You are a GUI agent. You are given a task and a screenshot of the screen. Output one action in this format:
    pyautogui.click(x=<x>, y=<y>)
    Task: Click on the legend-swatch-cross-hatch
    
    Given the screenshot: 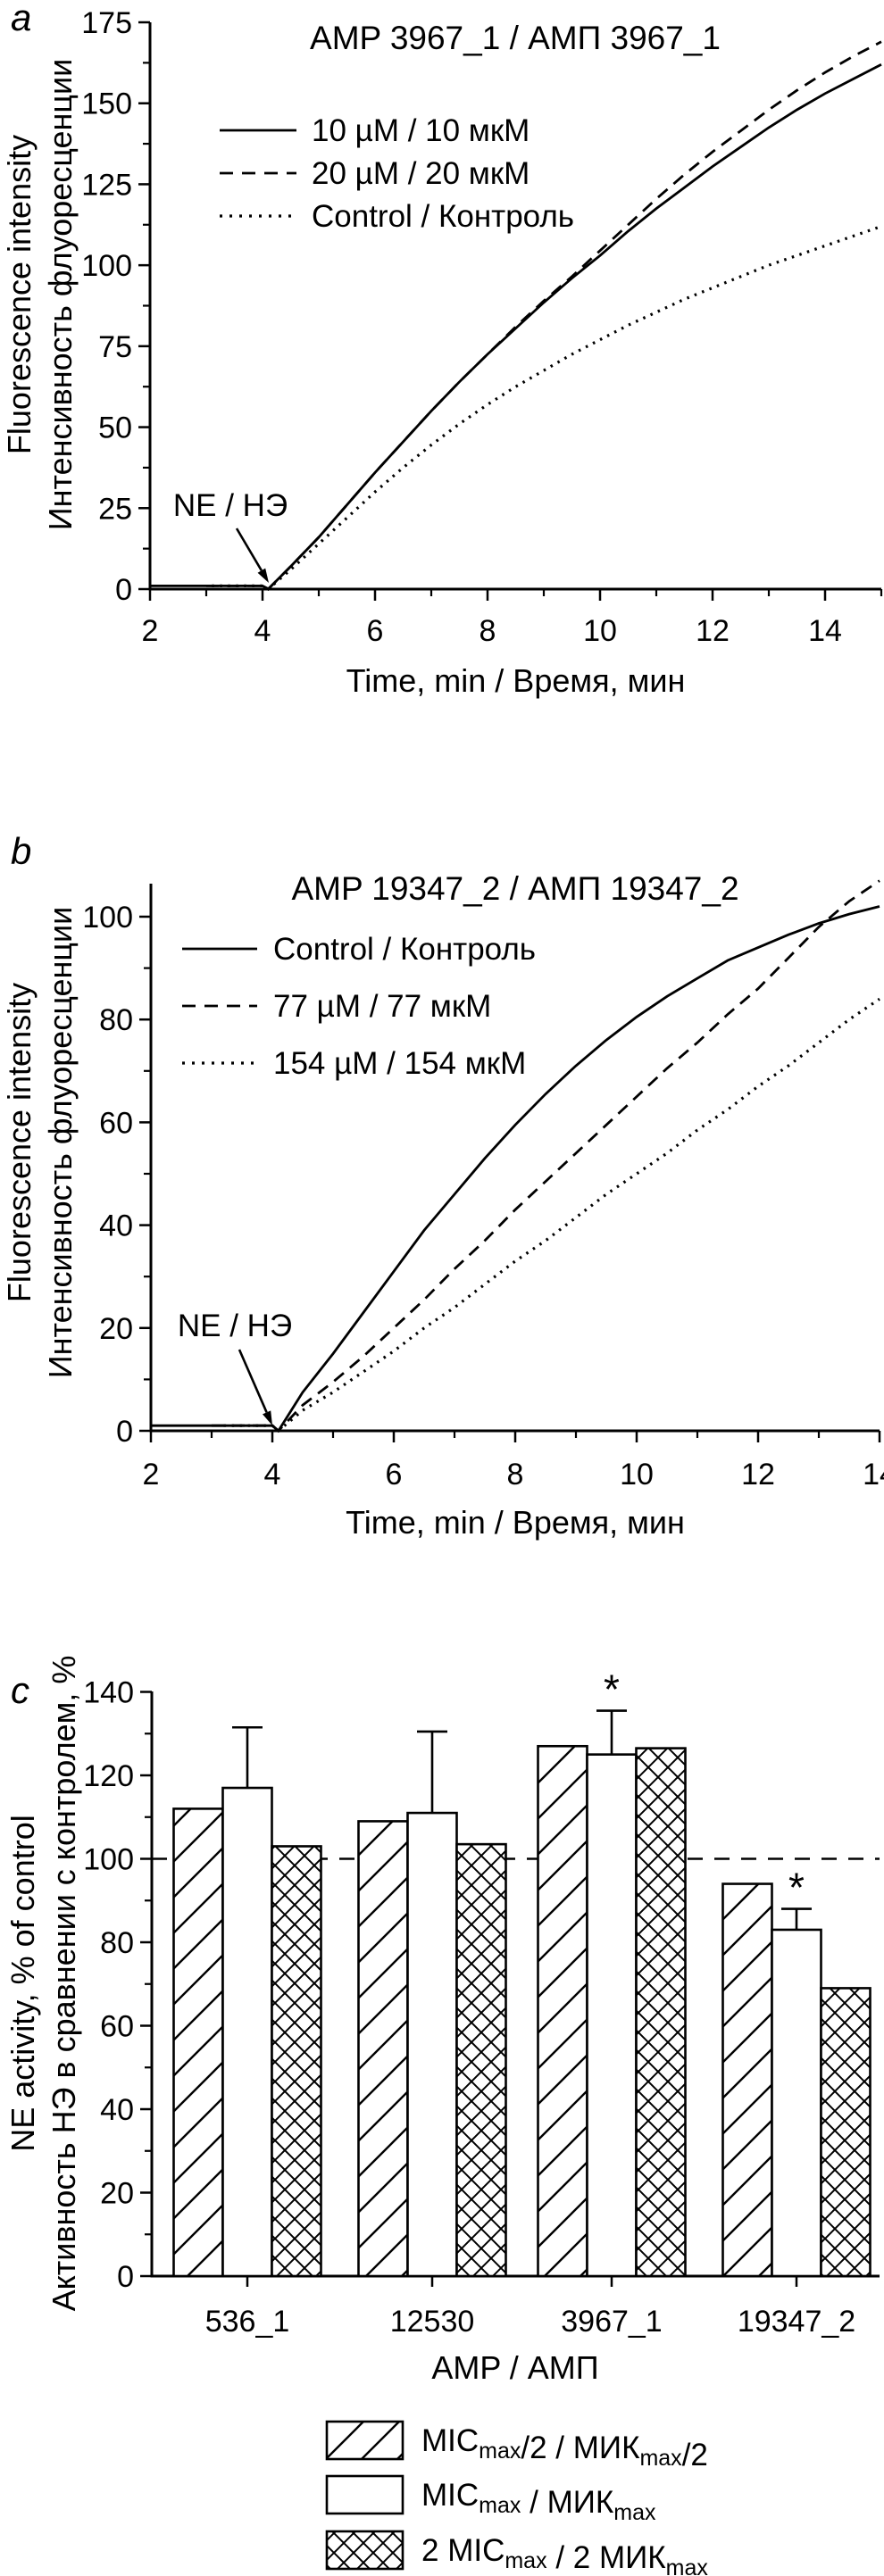 What is the action you would take?
    pyautogui.click(x=364, y=2551)
    